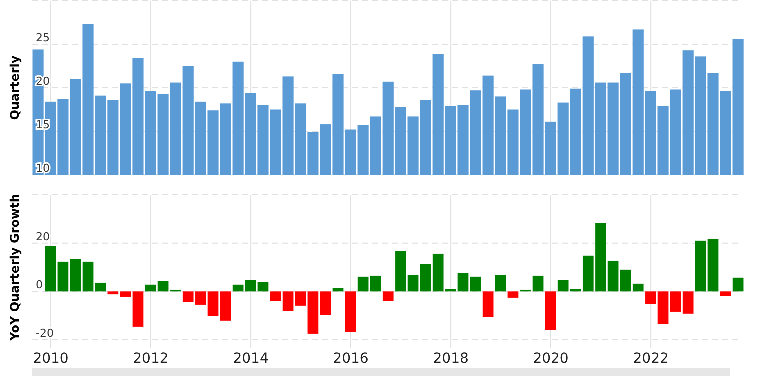 The width and height of the screenshot is (759, 376). I want to click on x-tick-label: 2018, so click(451, 359).